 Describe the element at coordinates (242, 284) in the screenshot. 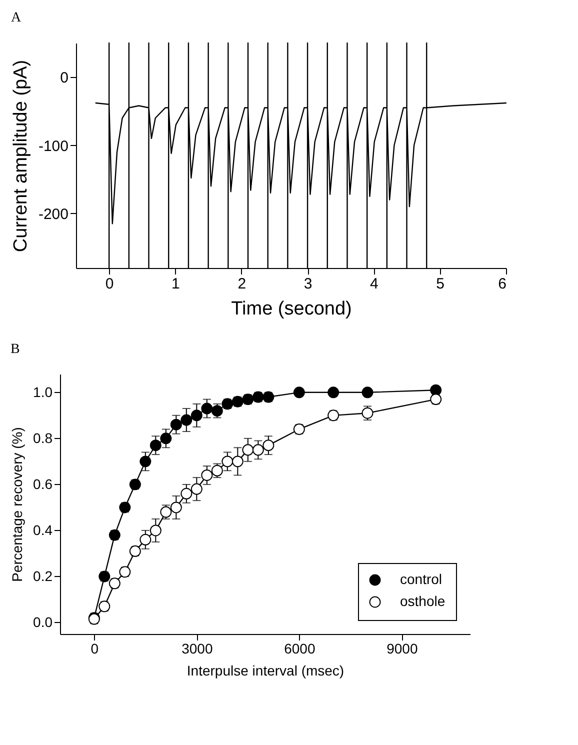

I see `x-tick-label: 2` at that location.